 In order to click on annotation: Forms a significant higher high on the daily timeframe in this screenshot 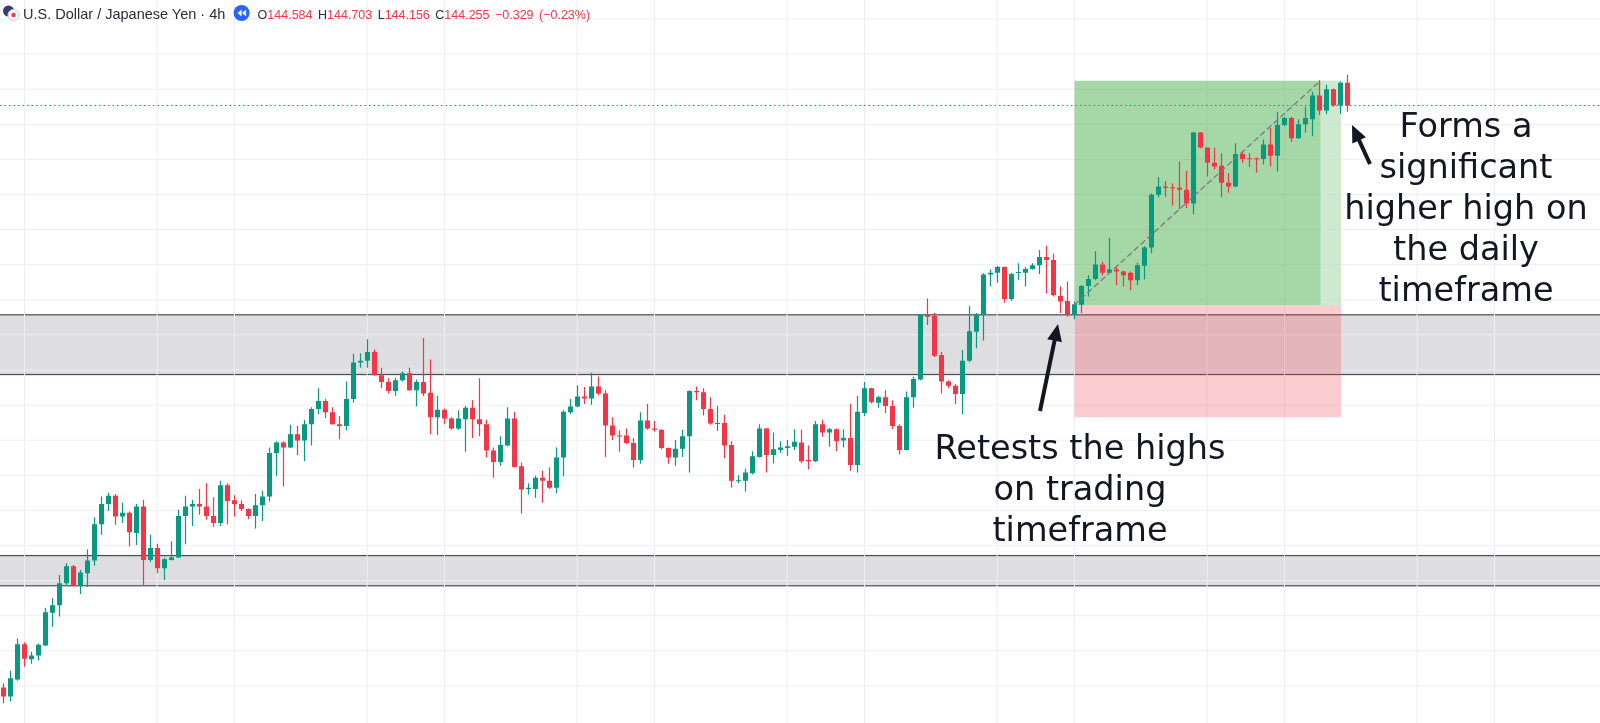, I will do `click(1466, 207)`.